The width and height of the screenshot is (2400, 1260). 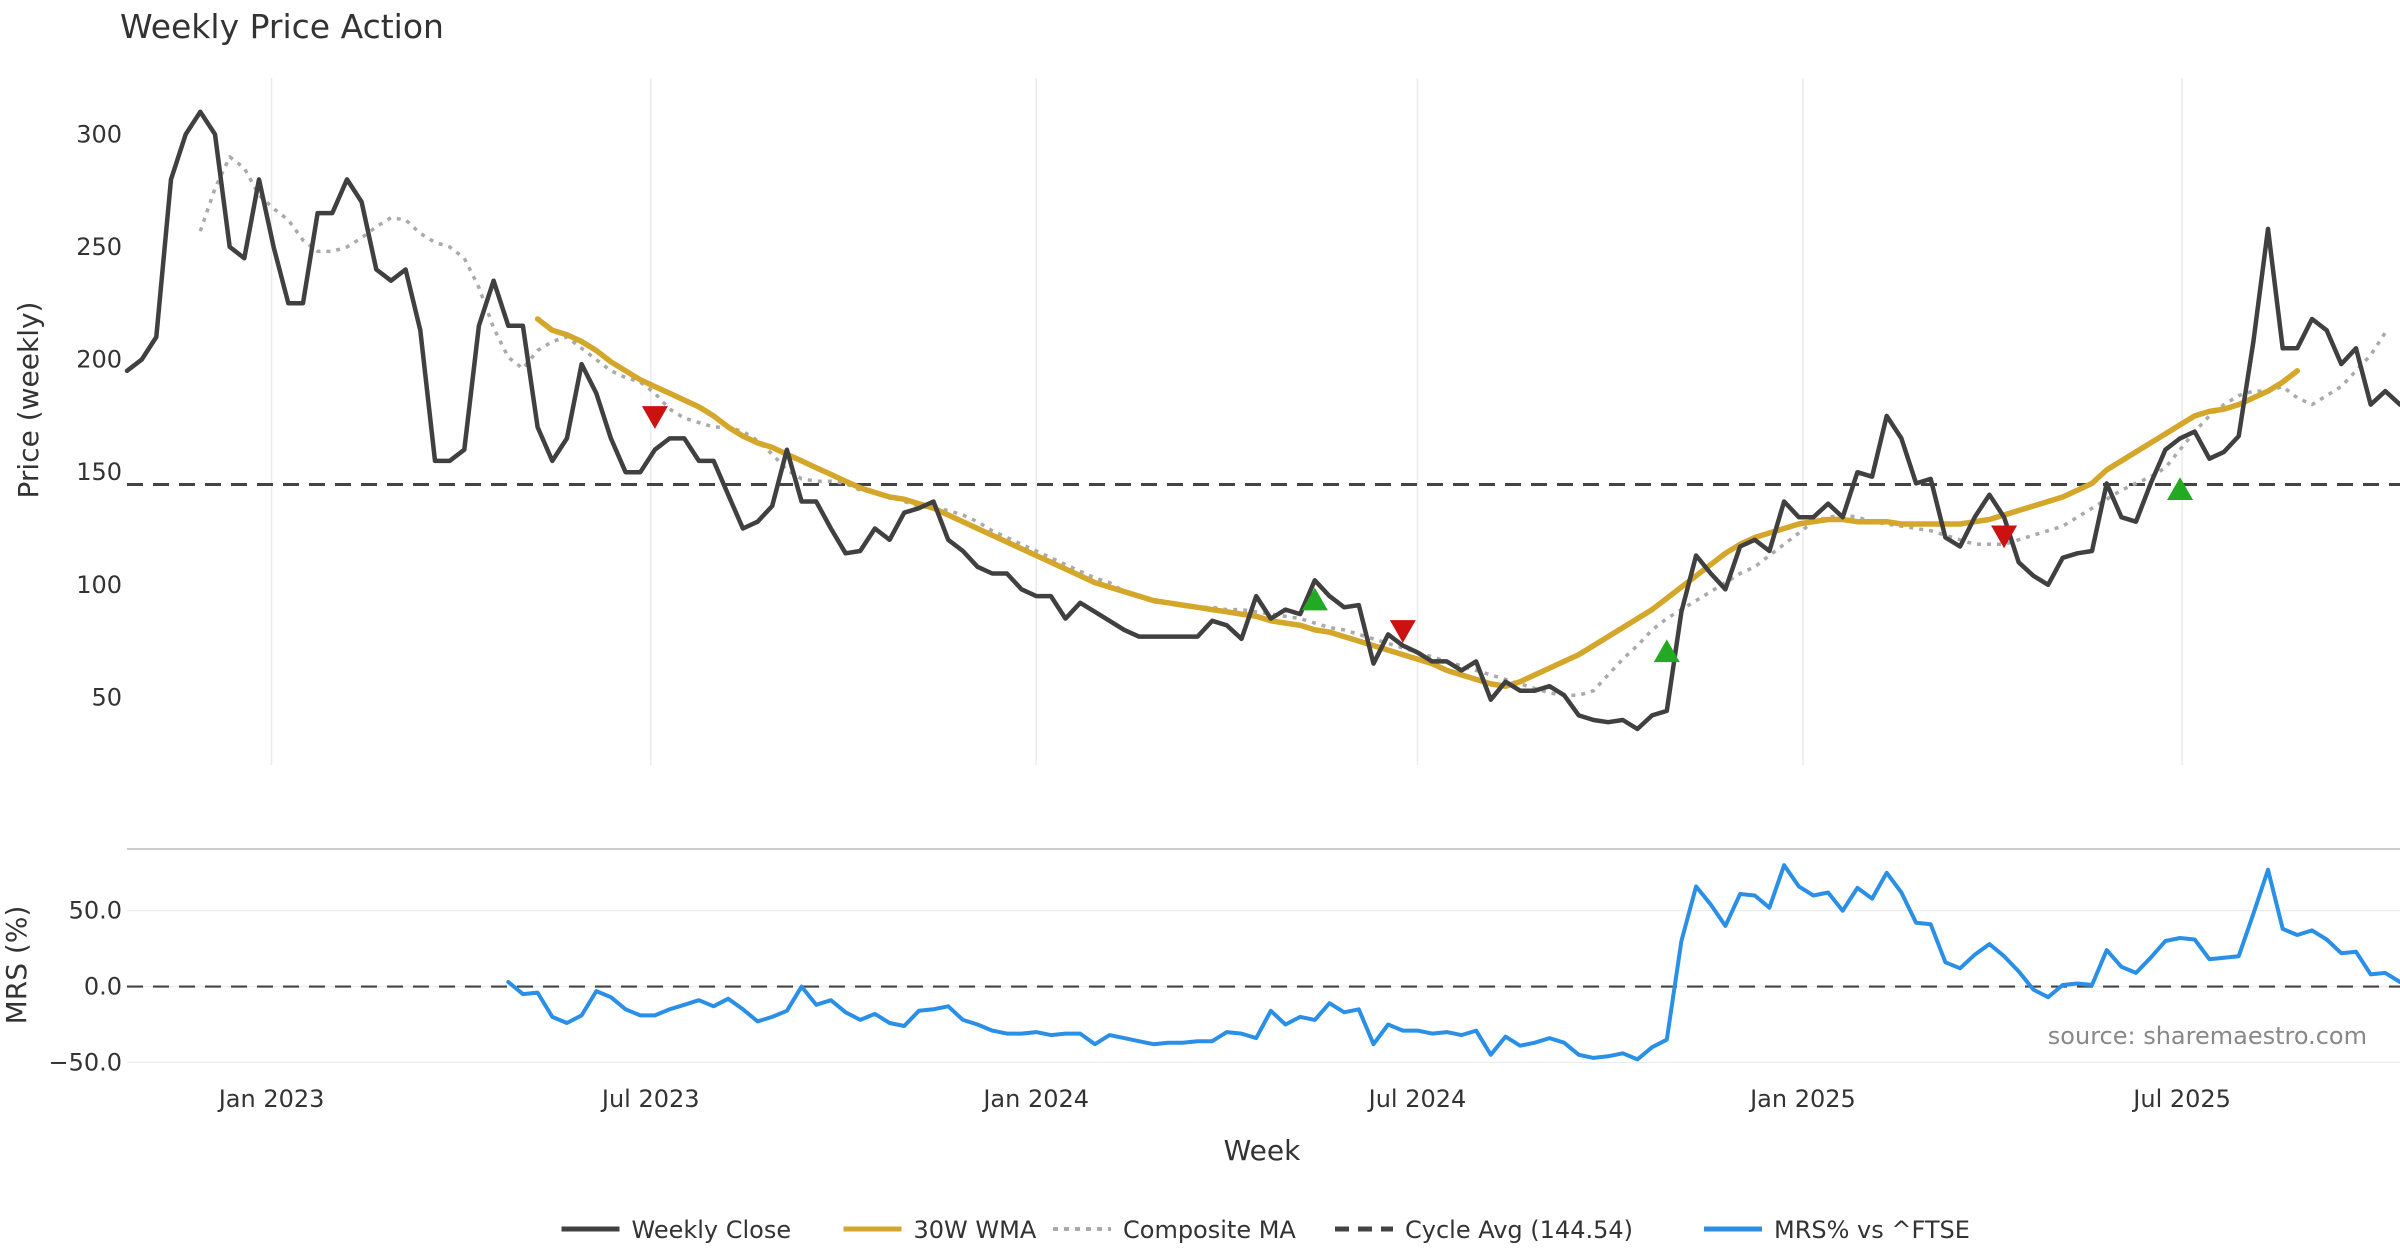 I want to click on legend-label: Cycle Avg (144.54), so click(x=1519, y=1230).